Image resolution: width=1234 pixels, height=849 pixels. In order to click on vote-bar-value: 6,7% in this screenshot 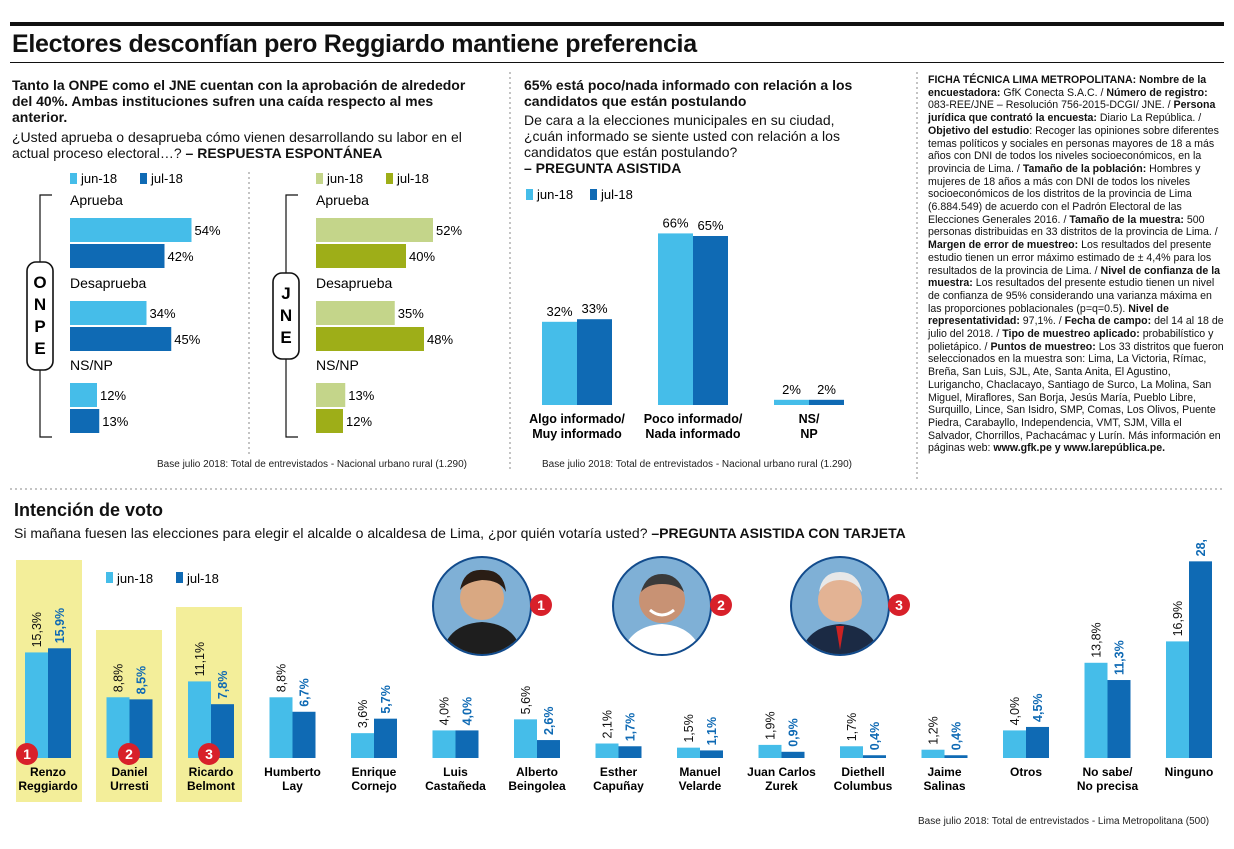, I will do `click(305, 692)`.